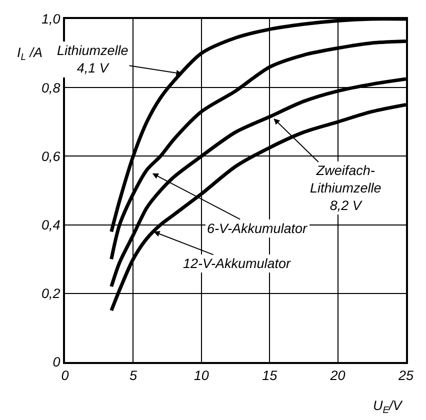 The image size is (426, 420). I want to click on annotation: Zweifach- Lithiumzelle 8,2 V, so click(346, 188).